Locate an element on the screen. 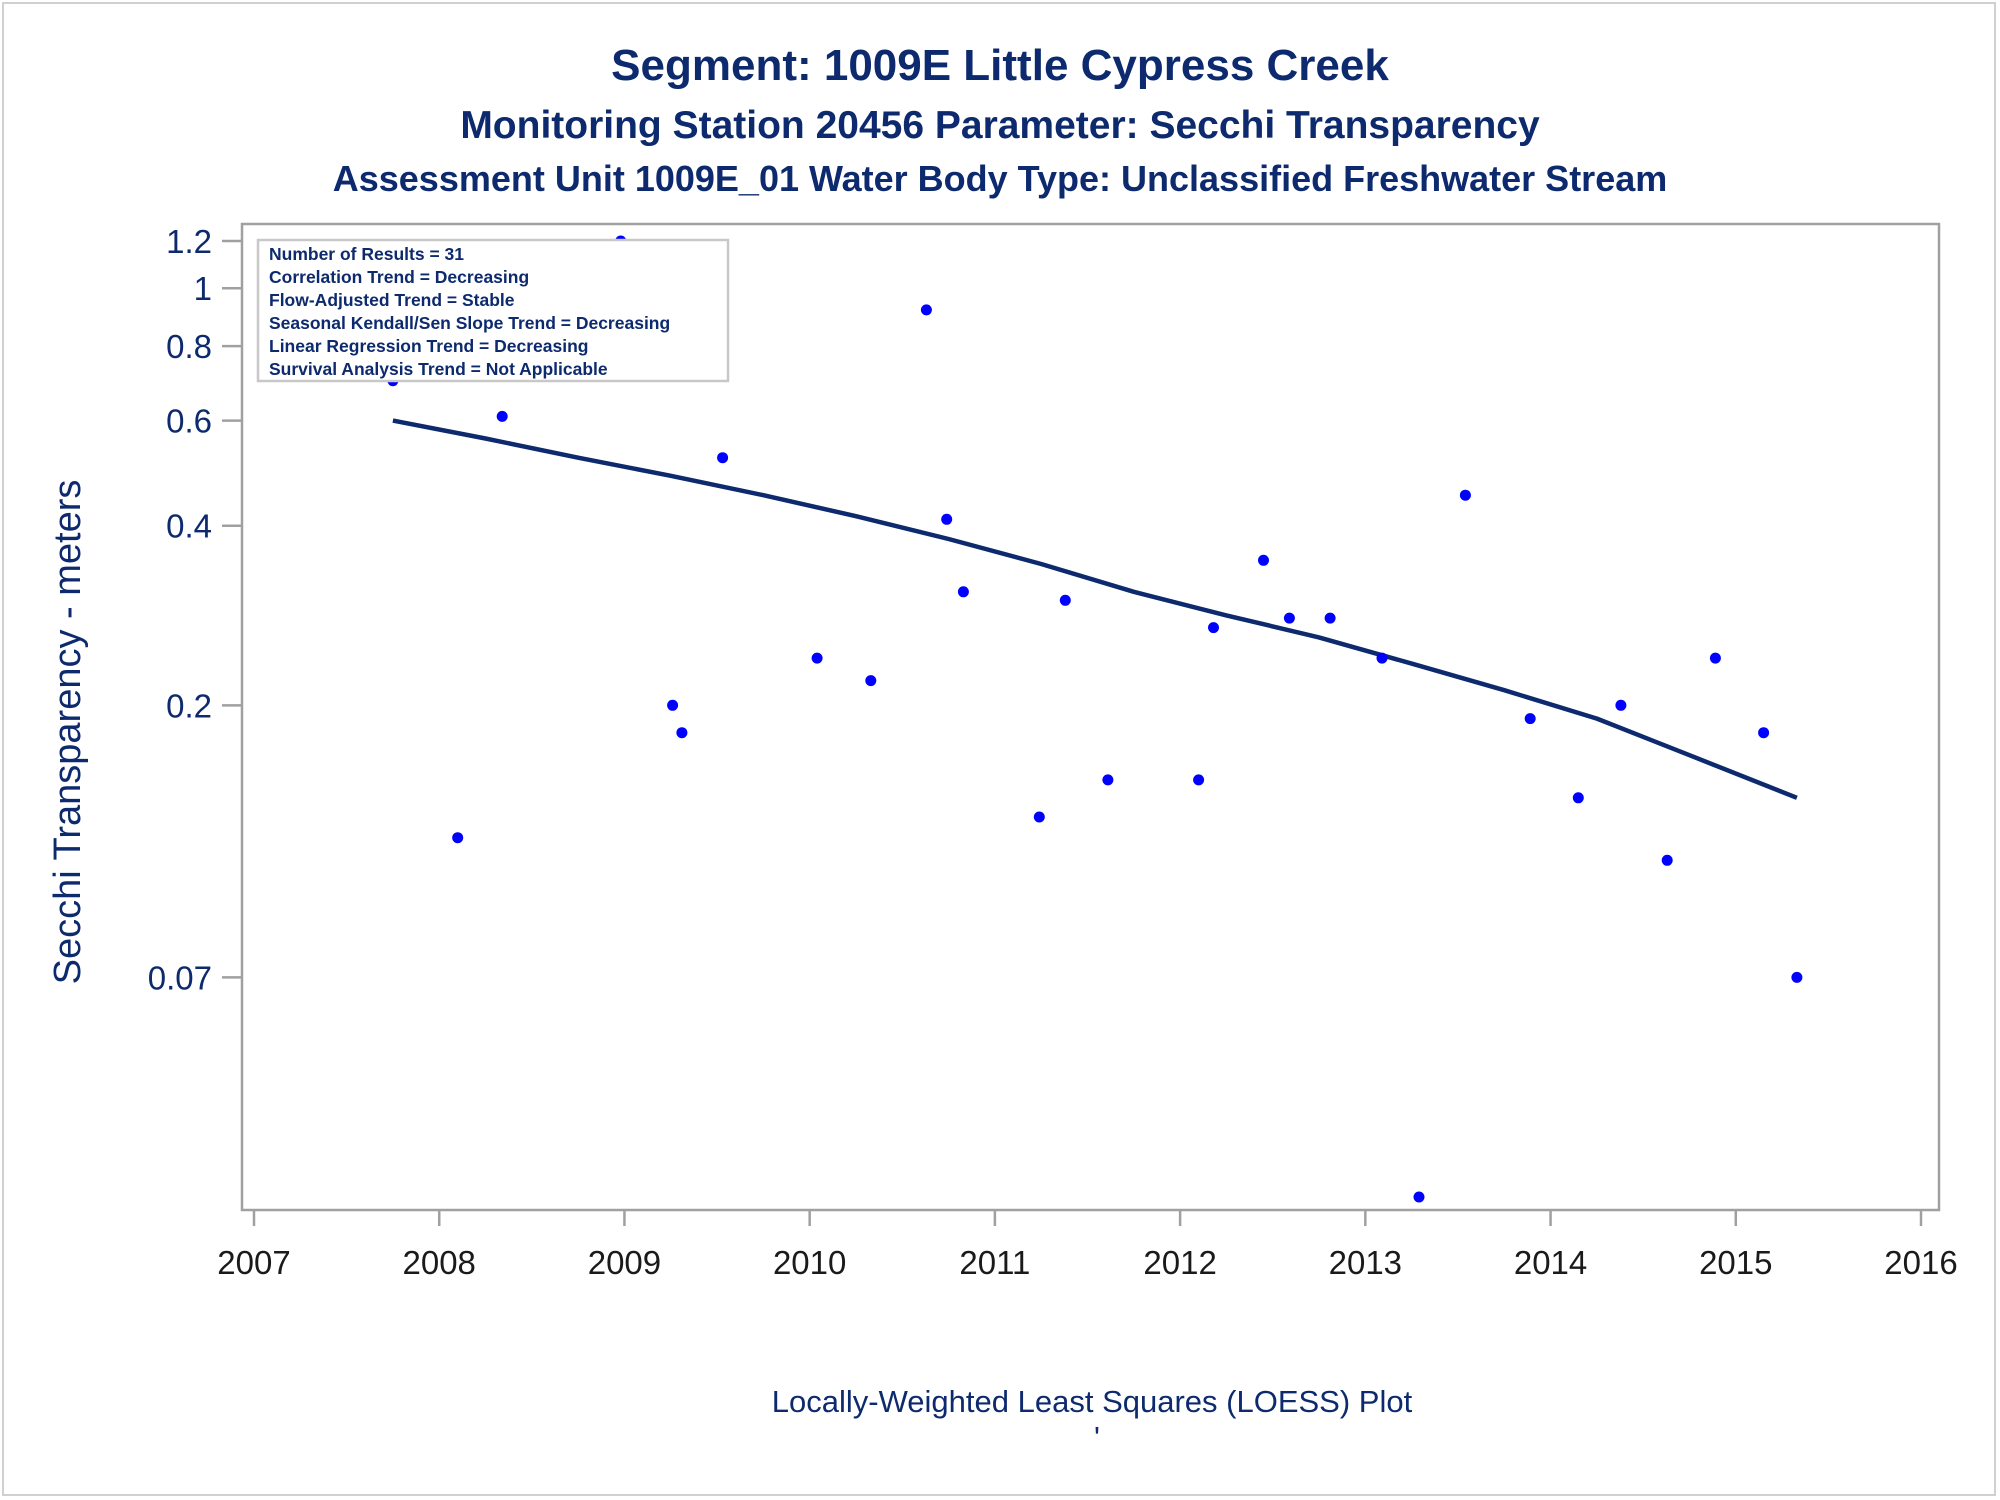 This screenshot has width=2000, height=1500. stats-line-correlation: Correlation Trend = Decreasing is located at coordinates (399, 277).